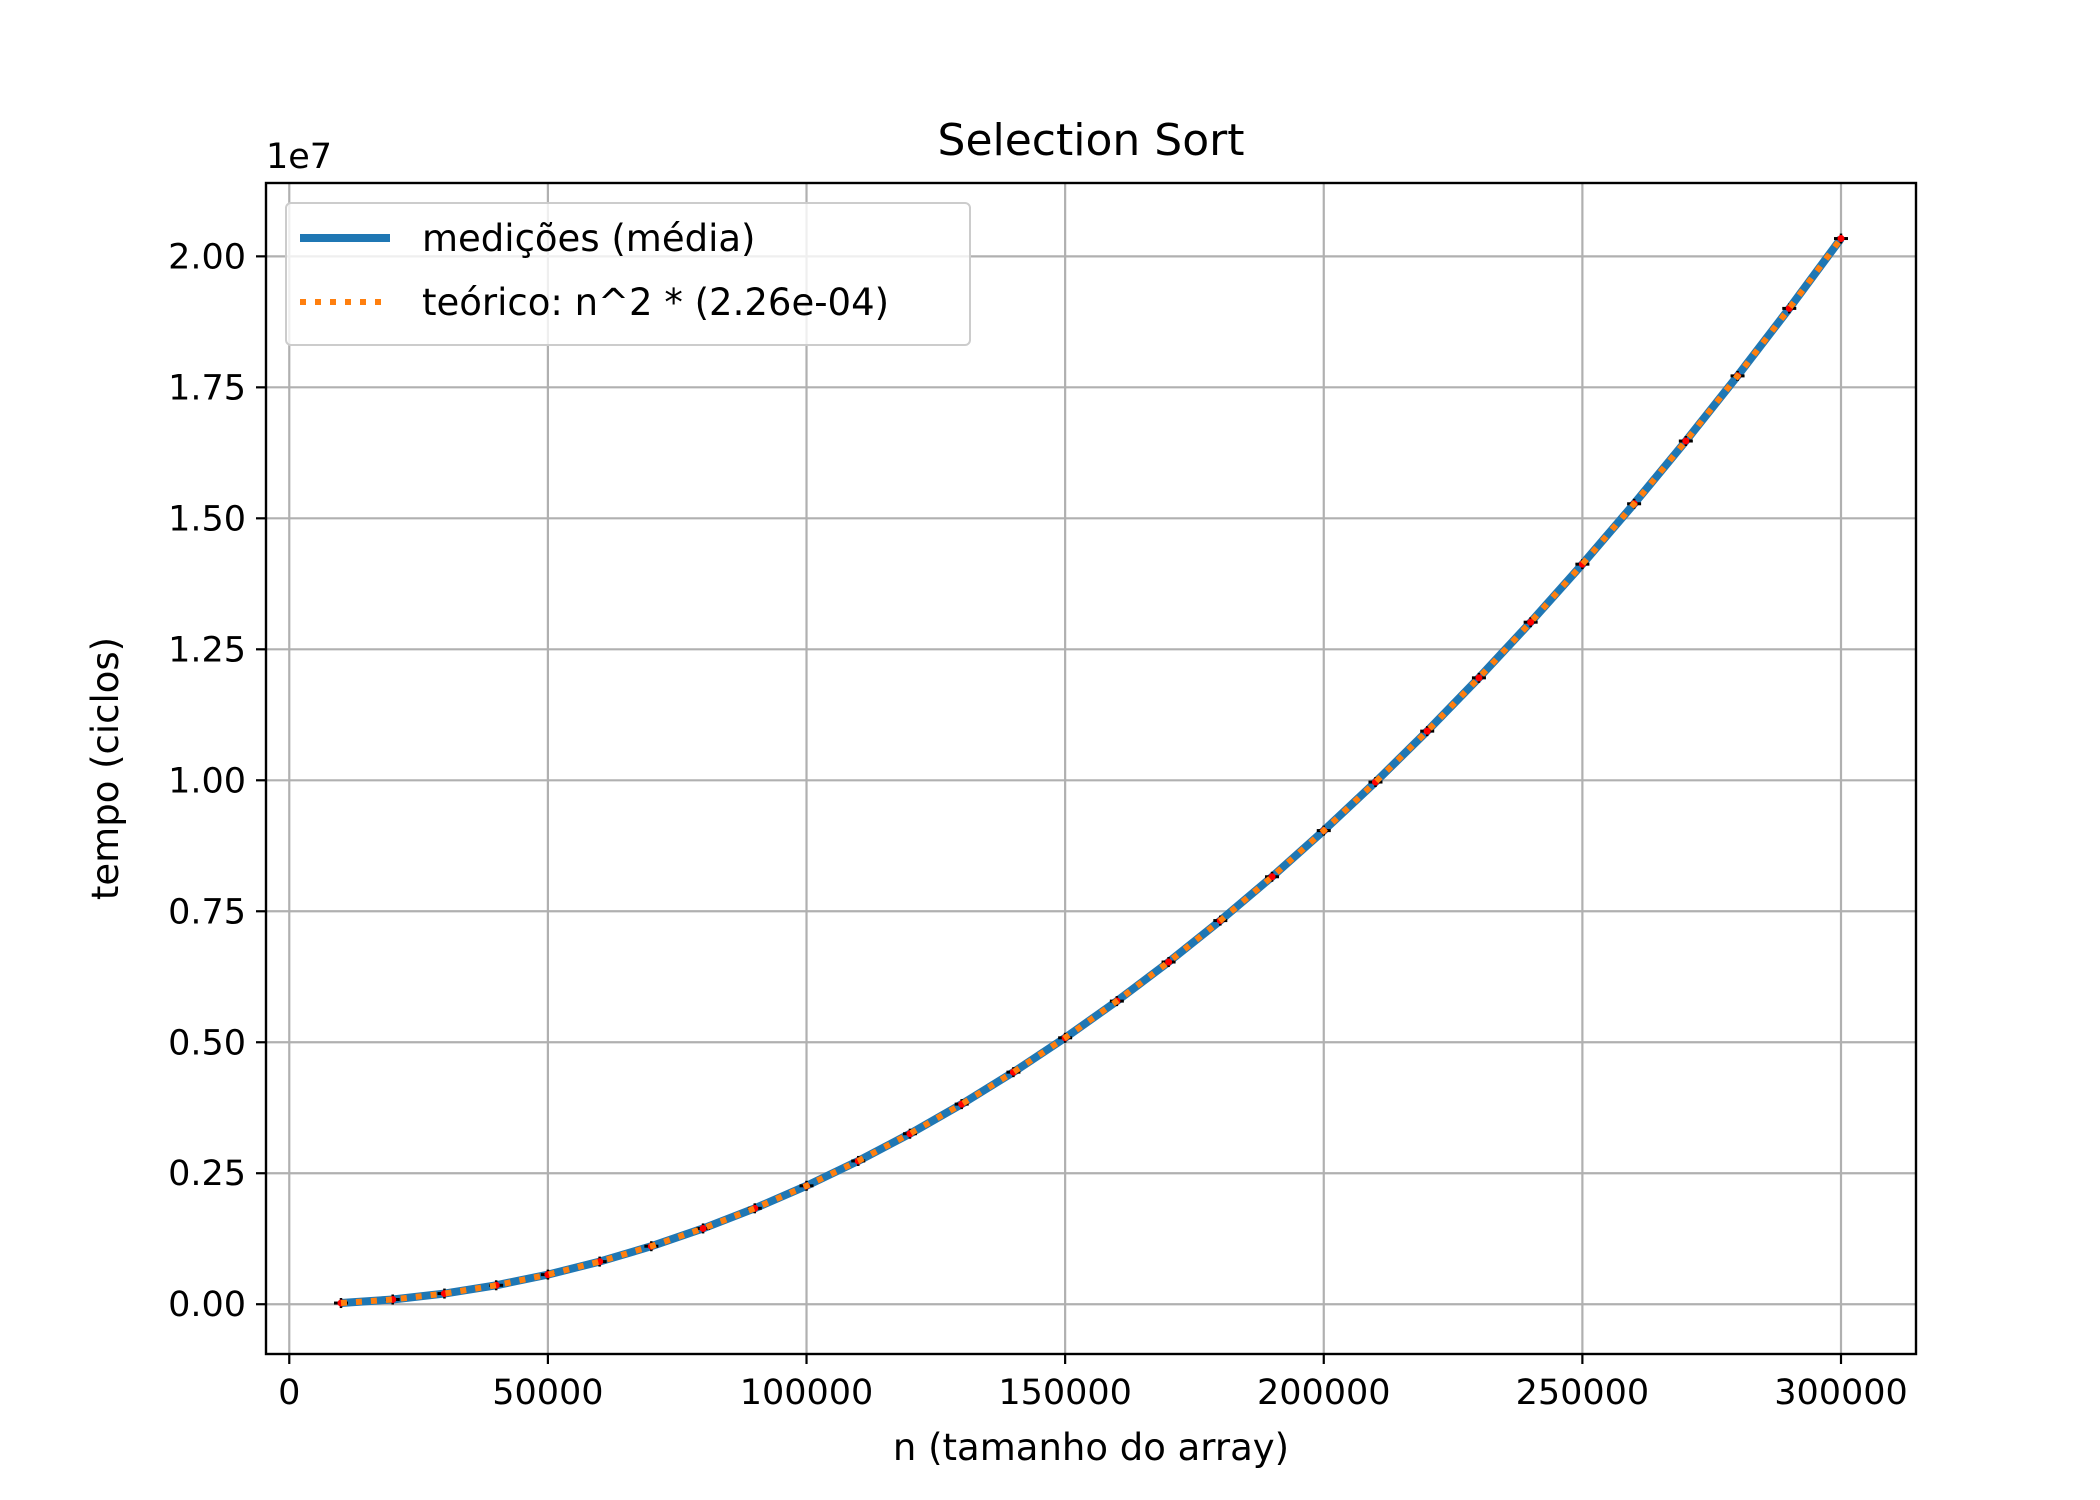  Describe the element at coordinates (1324, 1393) in the screenshot. I see `x-tick-label: 200000` at that location.